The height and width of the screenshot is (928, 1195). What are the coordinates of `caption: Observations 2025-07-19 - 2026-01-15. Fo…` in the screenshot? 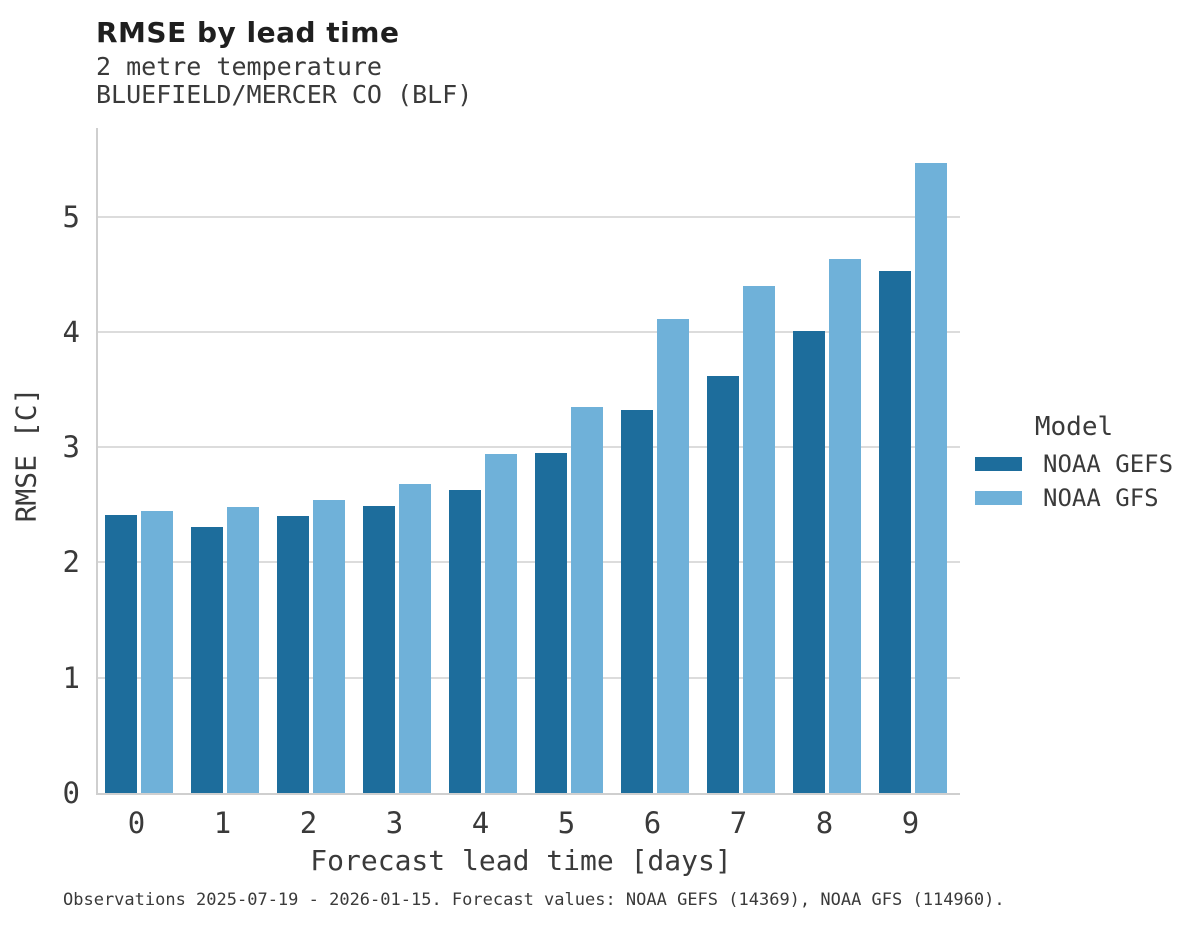 It's located at (534, 900).